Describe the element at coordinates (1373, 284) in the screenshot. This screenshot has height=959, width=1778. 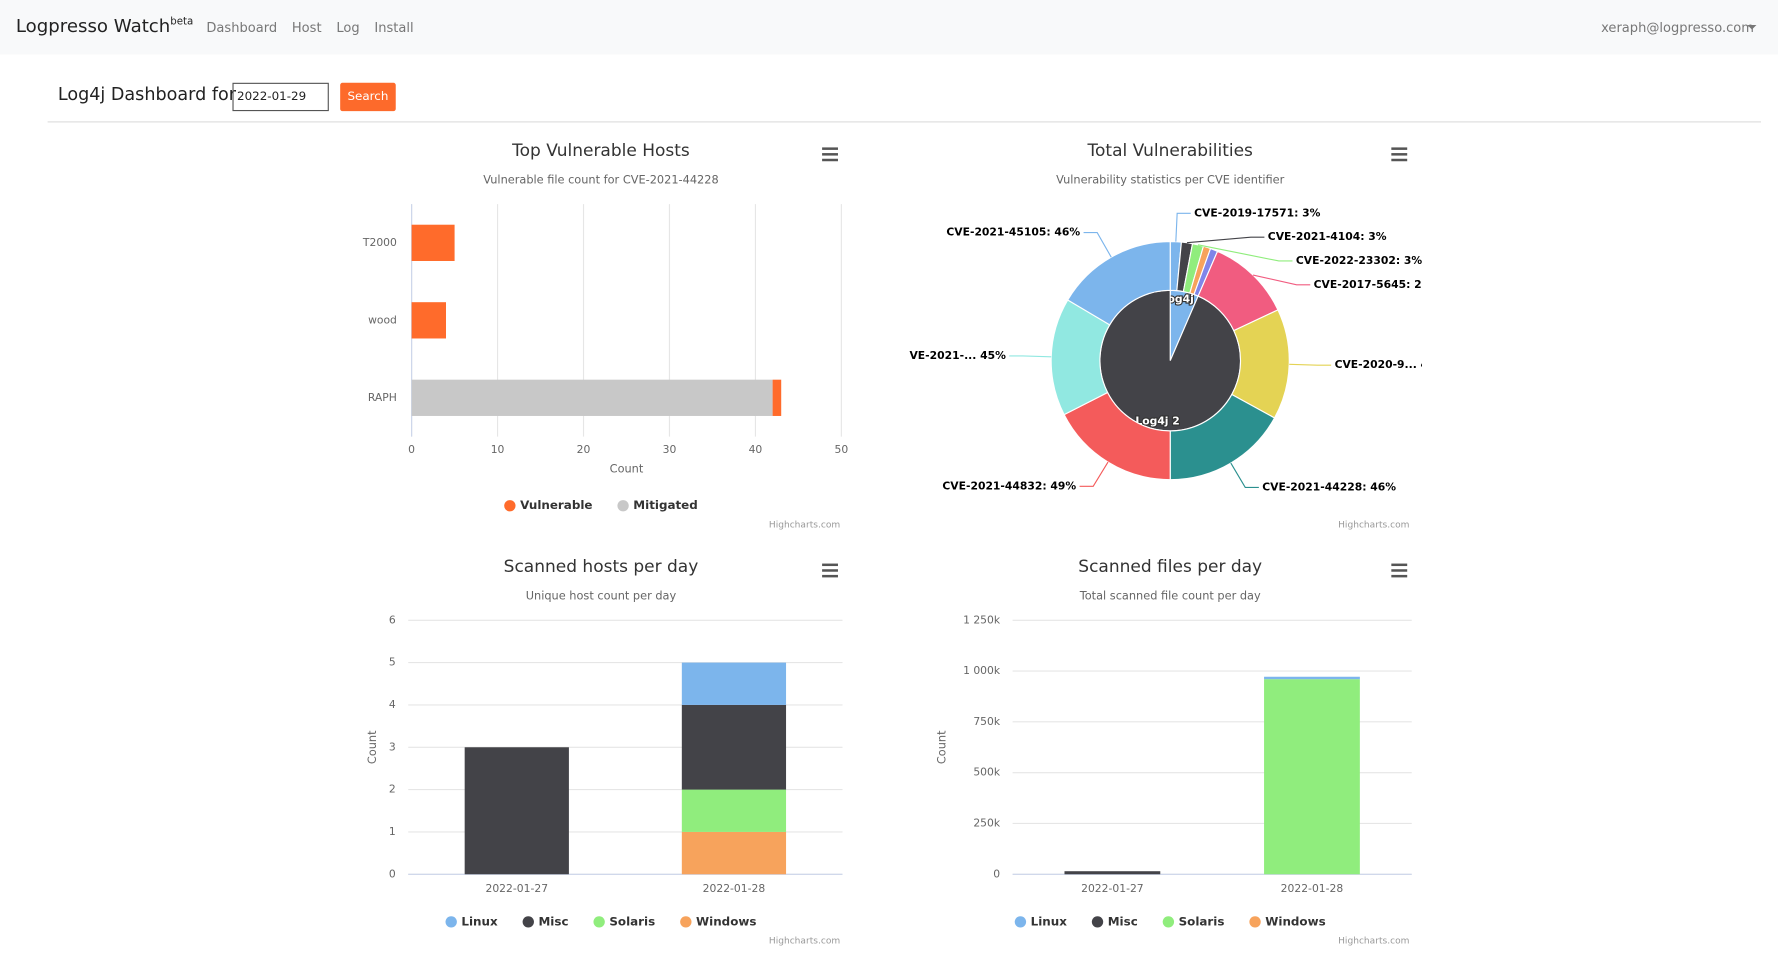
I see `slice-label: CVE-2017-5645: 2%` at that location.